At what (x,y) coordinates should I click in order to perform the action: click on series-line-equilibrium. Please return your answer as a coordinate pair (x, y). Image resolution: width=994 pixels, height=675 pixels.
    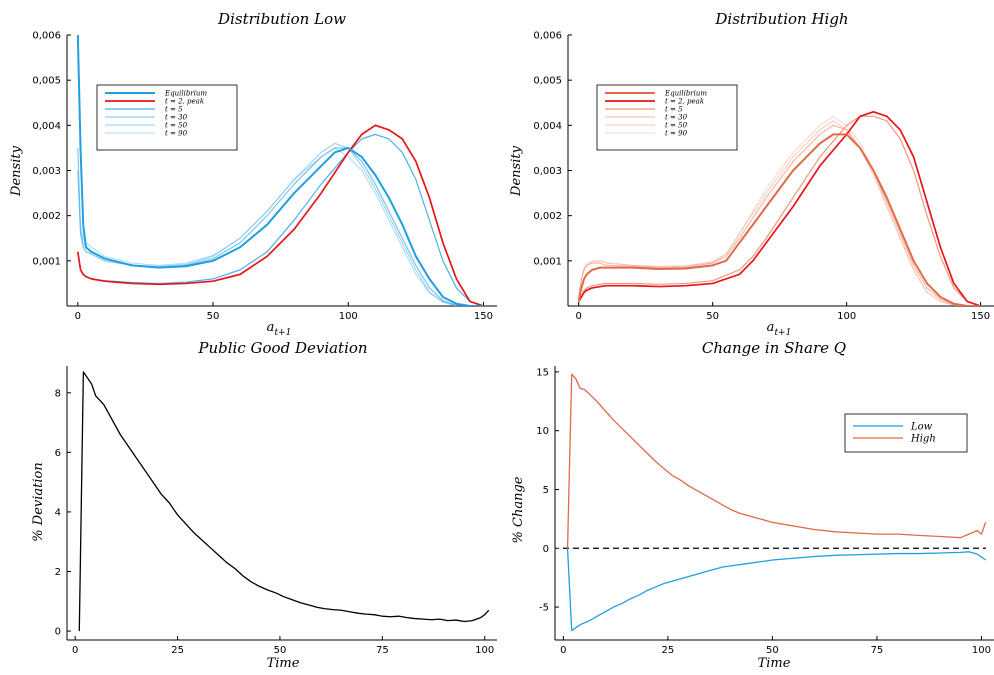
    Looking at the image, I should click on (779, 219).